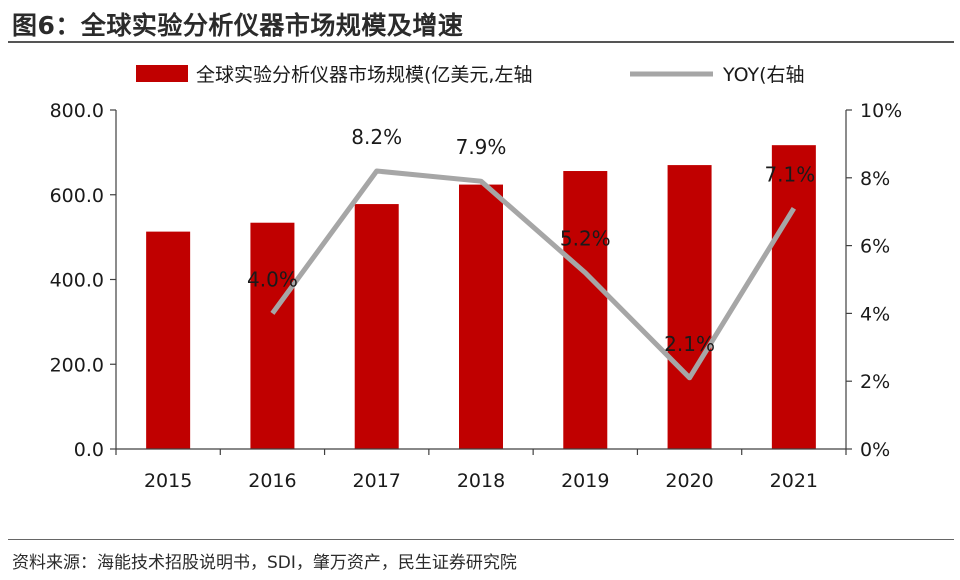 This screenshot has width=960, height=580. I want to click on x-tick-label-2019: 2019, so click(585, 481).